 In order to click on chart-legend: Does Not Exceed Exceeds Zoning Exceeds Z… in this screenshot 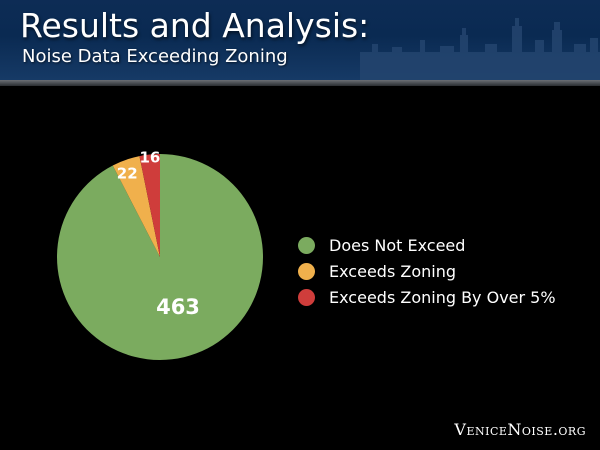, I will do `click(427, 271)`.